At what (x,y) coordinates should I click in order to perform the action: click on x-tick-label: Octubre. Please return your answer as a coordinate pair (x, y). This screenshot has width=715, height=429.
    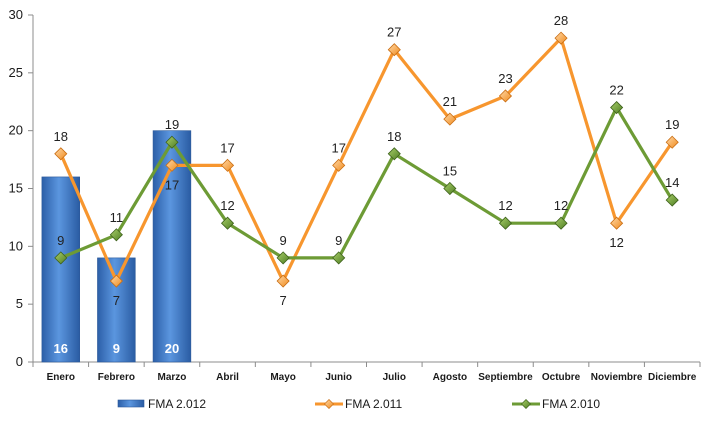
    Looking at the image, I should click on (561, 377).